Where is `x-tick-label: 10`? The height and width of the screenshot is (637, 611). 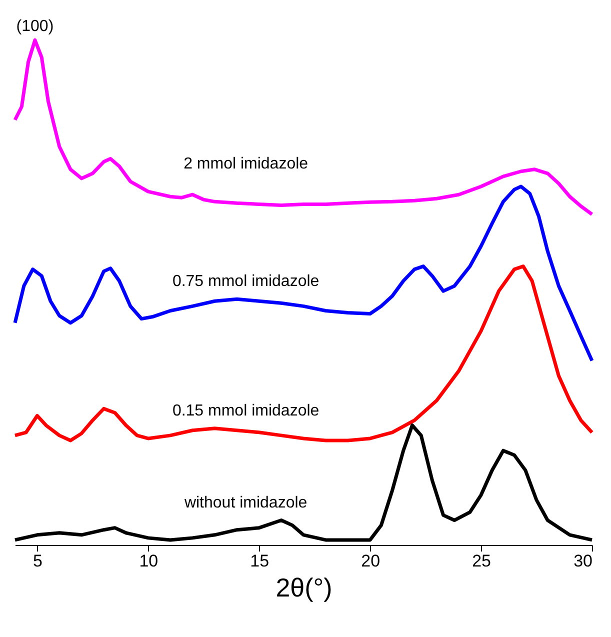 x-tick-label: 10 is located at coordinates (148, 561).